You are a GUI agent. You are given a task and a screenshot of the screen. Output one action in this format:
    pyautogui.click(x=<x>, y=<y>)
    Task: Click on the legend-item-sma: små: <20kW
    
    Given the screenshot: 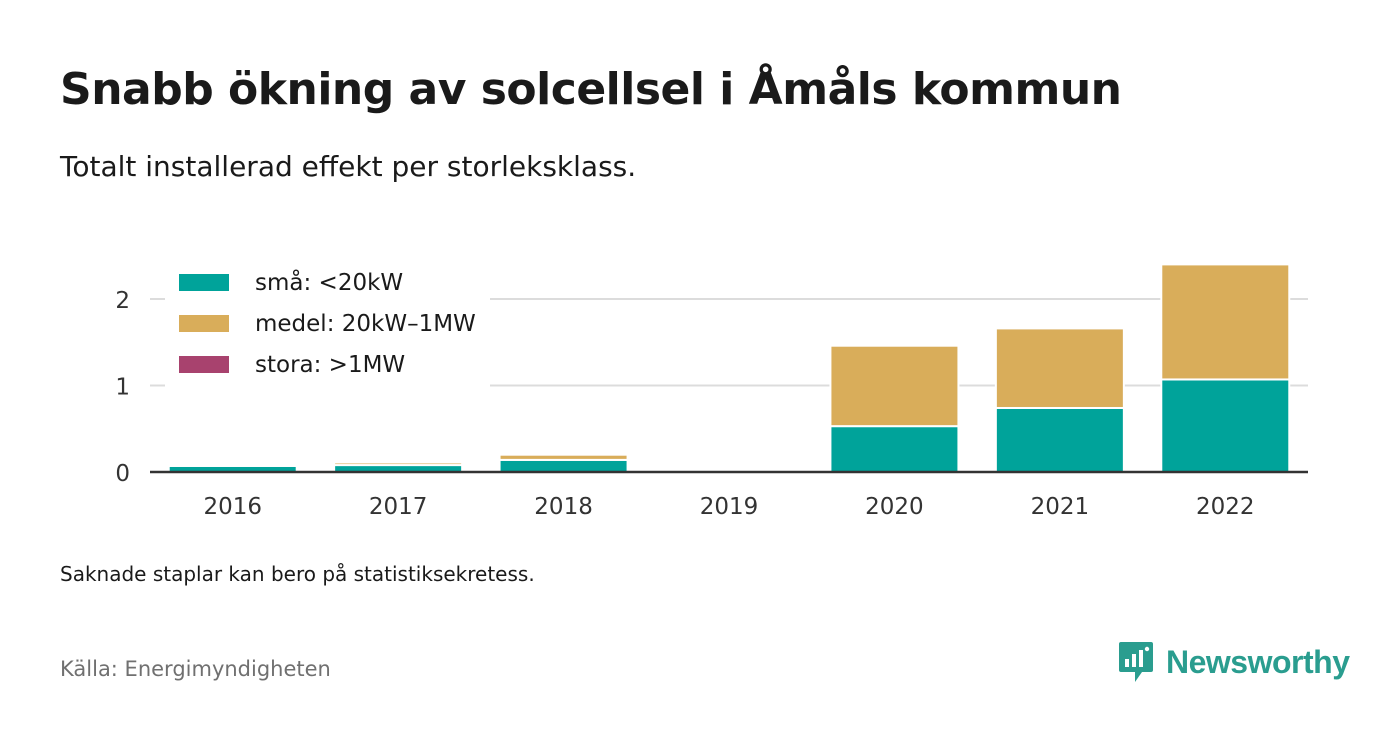 What is the action you would take?
    pyautogui.click(x=327, y=282)
    